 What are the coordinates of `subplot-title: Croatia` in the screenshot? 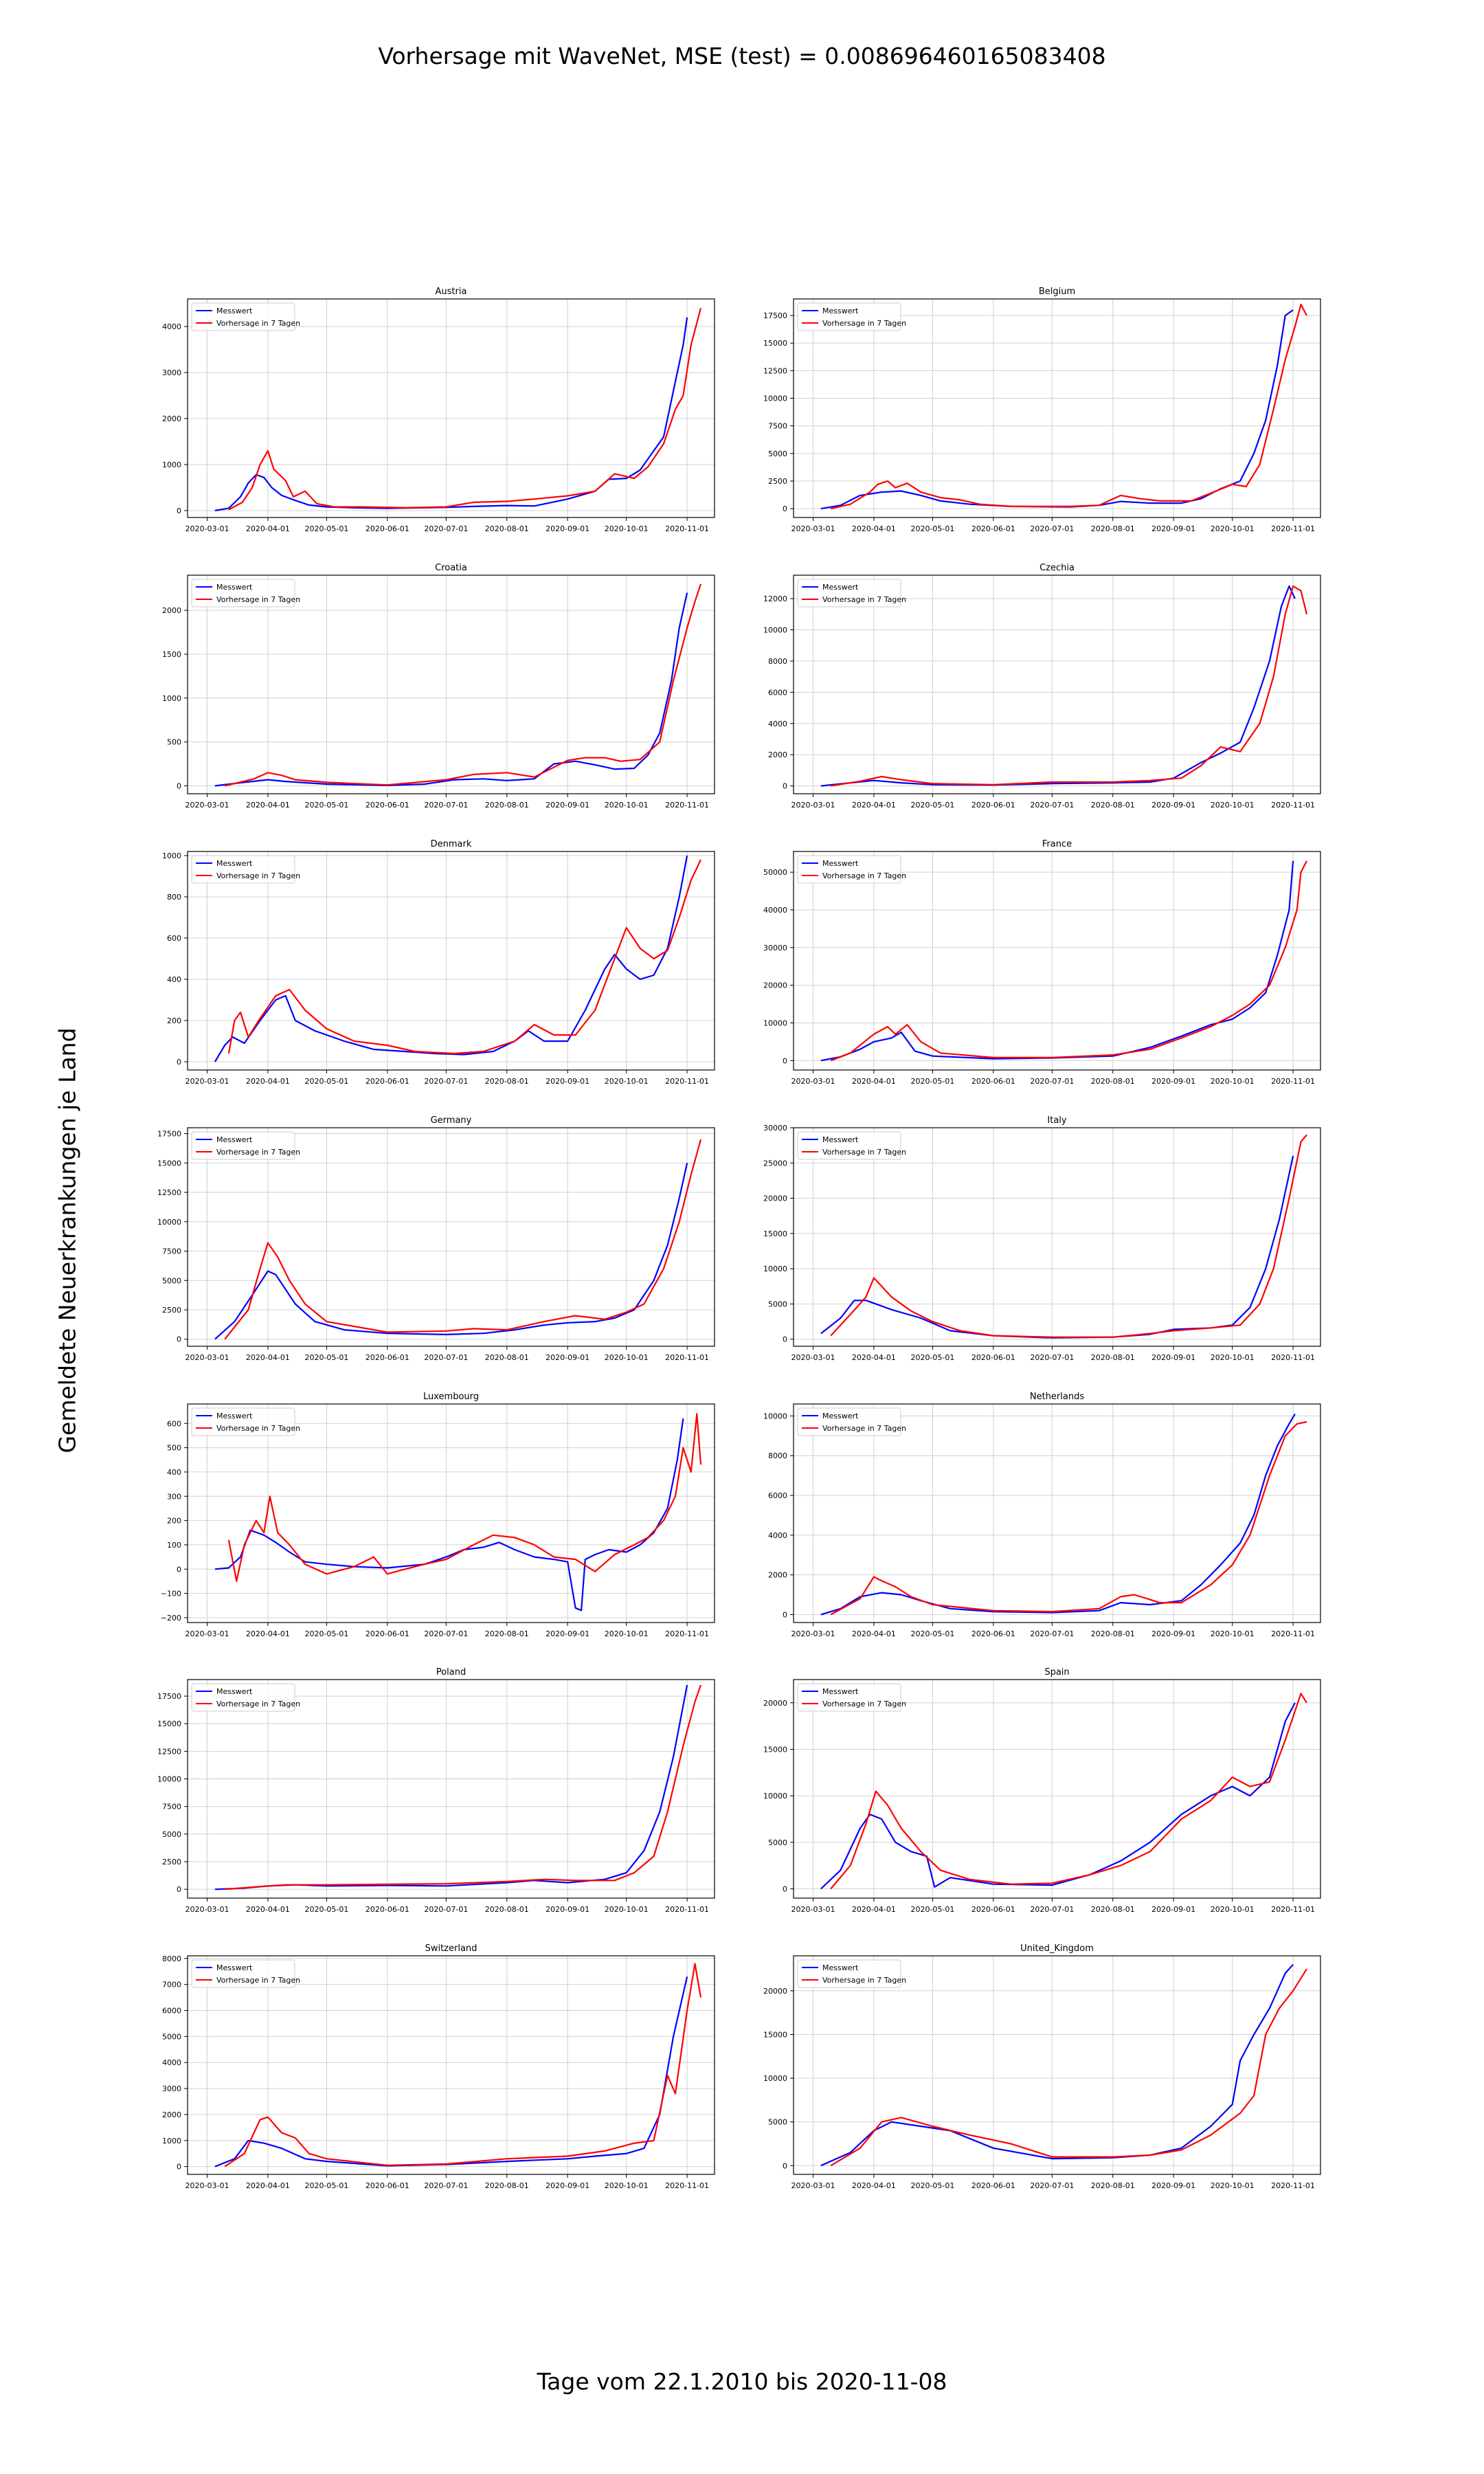 It's located at (451, 568).